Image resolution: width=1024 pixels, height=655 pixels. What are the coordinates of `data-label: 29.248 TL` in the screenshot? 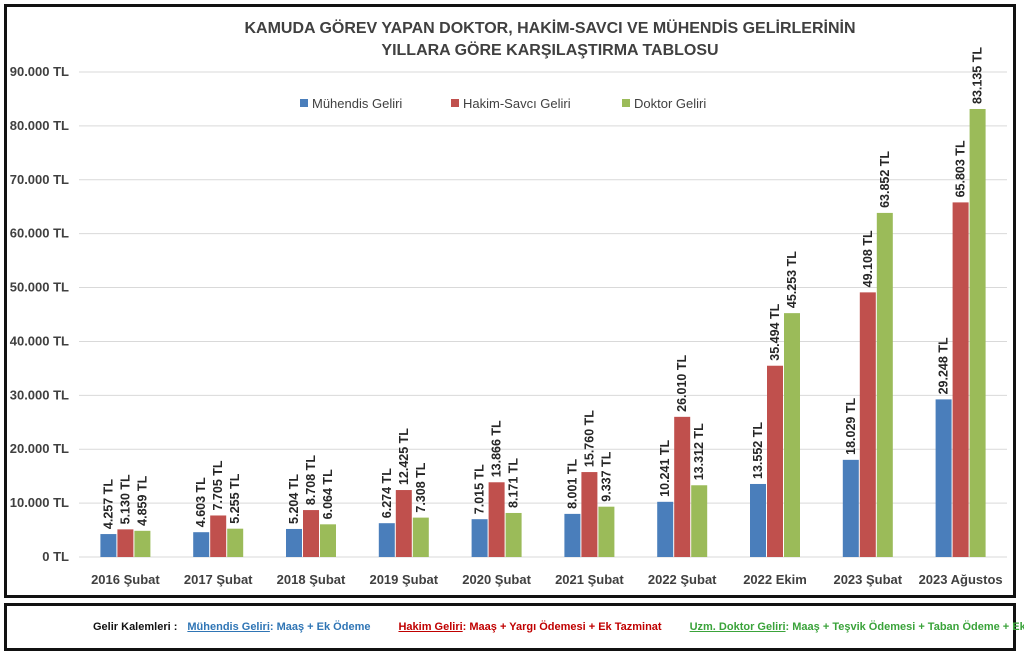 It's located at (944, 365).